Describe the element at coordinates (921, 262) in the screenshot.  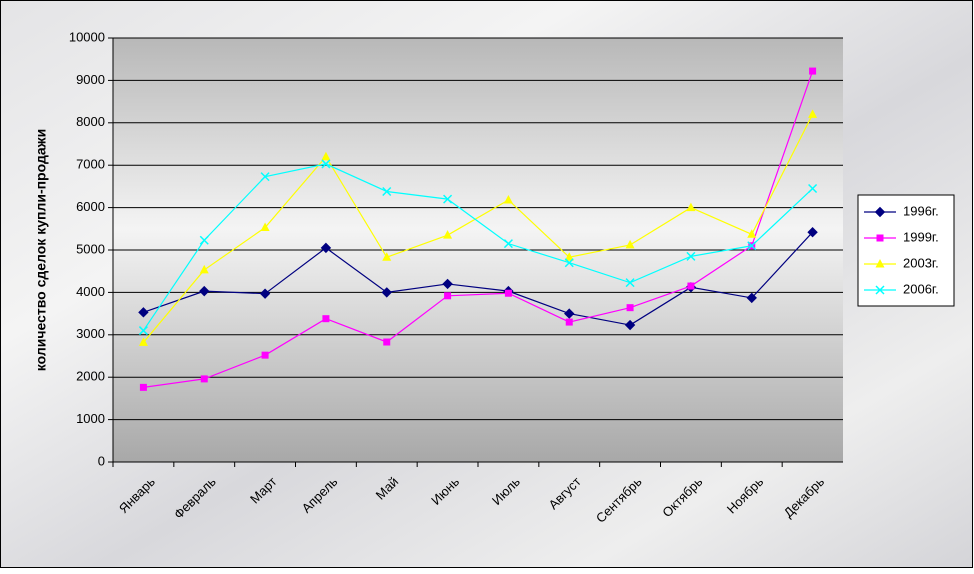
I see `legend-label: 2003г.` at that location.